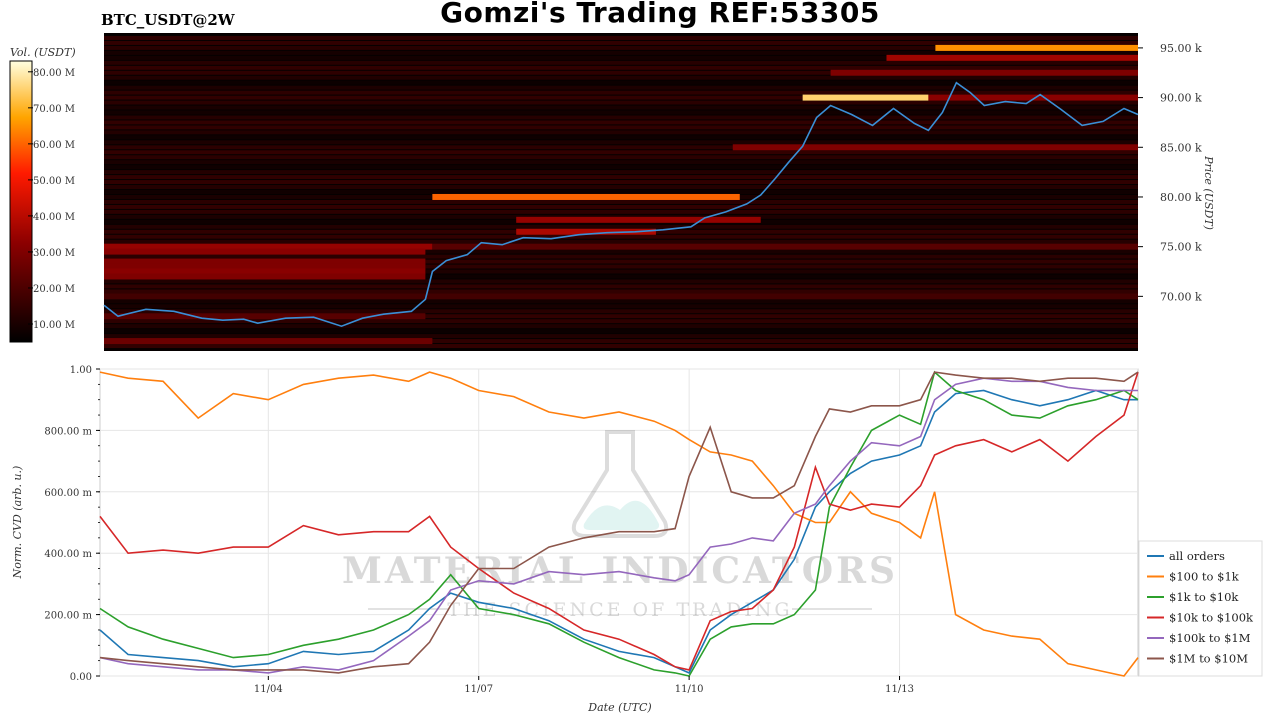  Describe the element at coordinates (72, 524) in the screenshot. I see `cvd-y-axis-ticks: 0.00 200.00 m 400.00 m 600.00 m 800.00 m 1.00` at that location.